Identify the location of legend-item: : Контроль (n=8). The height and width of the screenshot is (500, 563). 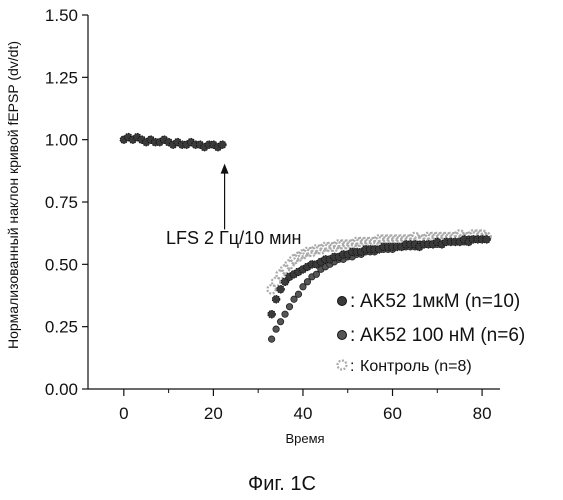
(405, 366).